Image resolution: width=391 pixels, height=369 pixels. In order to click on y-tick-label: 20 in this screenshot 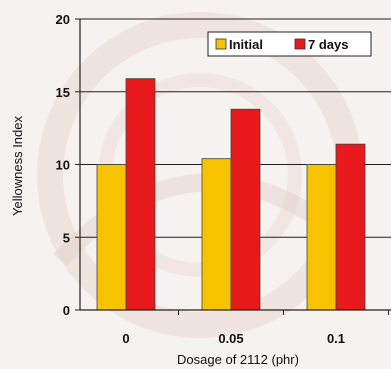, I will do `click(63, 19)`.